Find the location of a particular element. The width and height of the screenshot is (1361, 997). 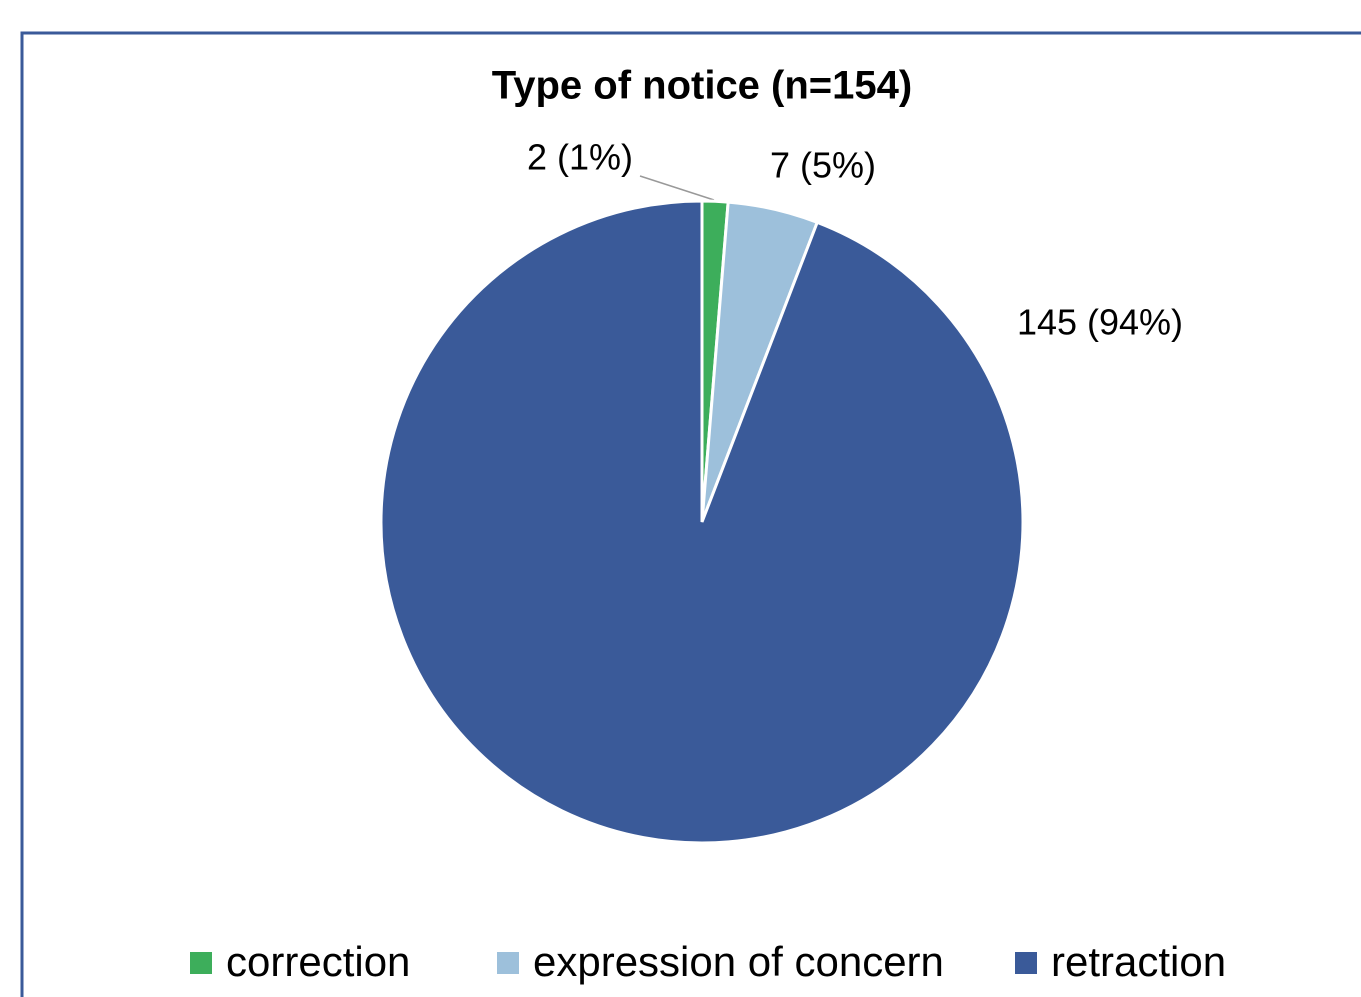

legend-label: retraction is located at coordinates (1138, 961).